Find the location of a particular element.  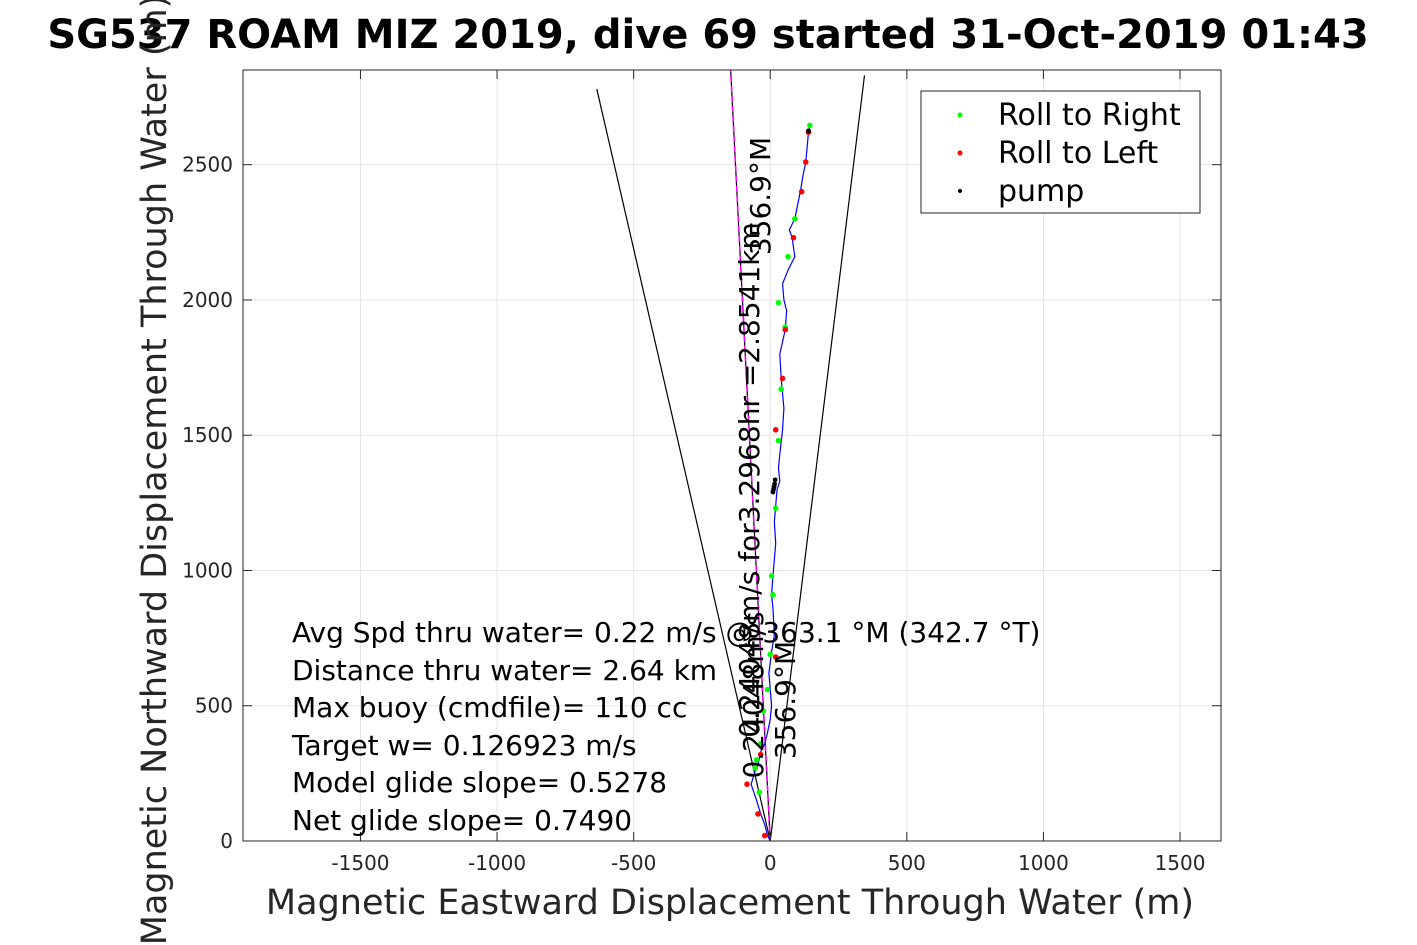

stat-net-glide-slope: Net glide slope= 0.7490 is located at coordinates (462, 820).